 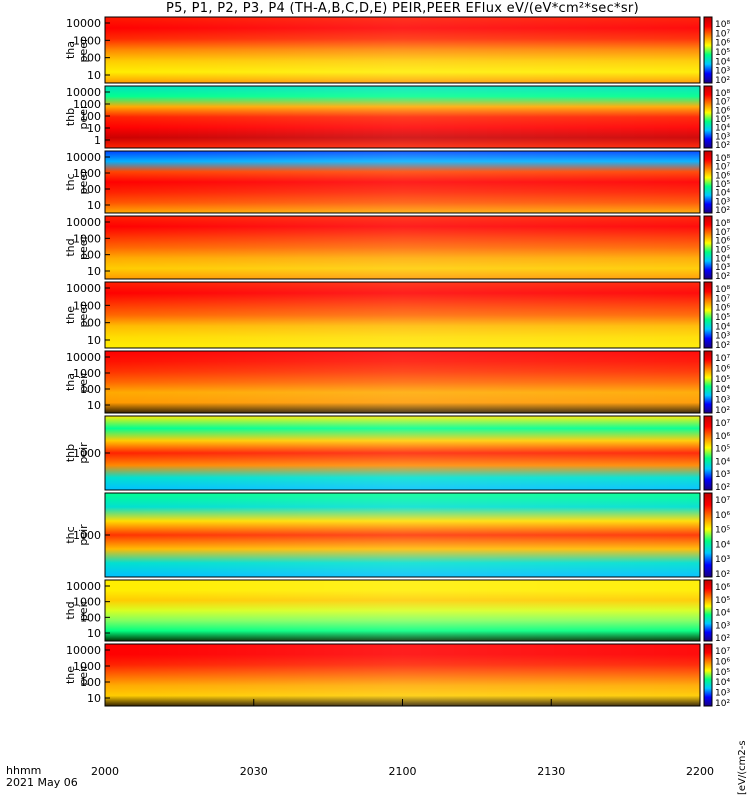 I want to click on x-tick-label: 2100, so click(x=402, y=771).